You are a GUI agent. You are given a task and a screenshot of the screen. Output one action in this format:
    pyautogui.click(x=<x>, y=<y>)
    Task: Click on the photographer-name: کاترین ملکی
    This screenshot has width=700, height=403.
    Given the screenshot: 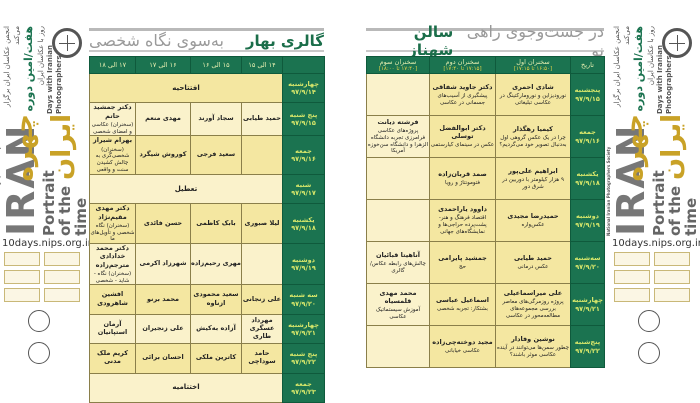 What is the action you would take?
    pyautogui.click(x=216, y=357)
    